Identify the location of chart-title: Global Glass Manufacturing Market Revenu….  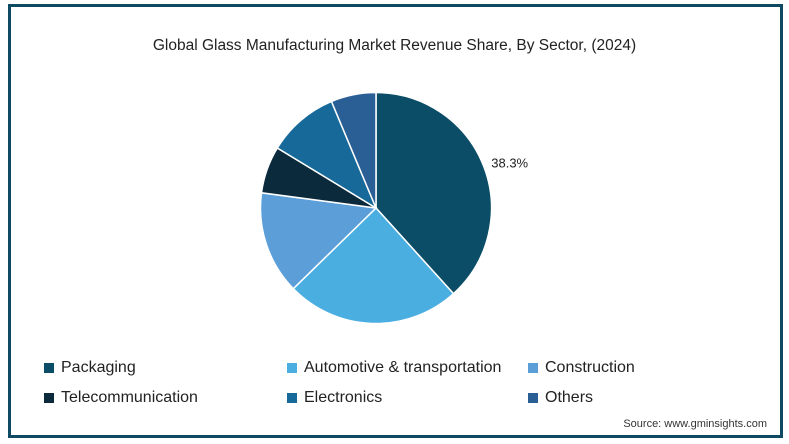
(394, 45).